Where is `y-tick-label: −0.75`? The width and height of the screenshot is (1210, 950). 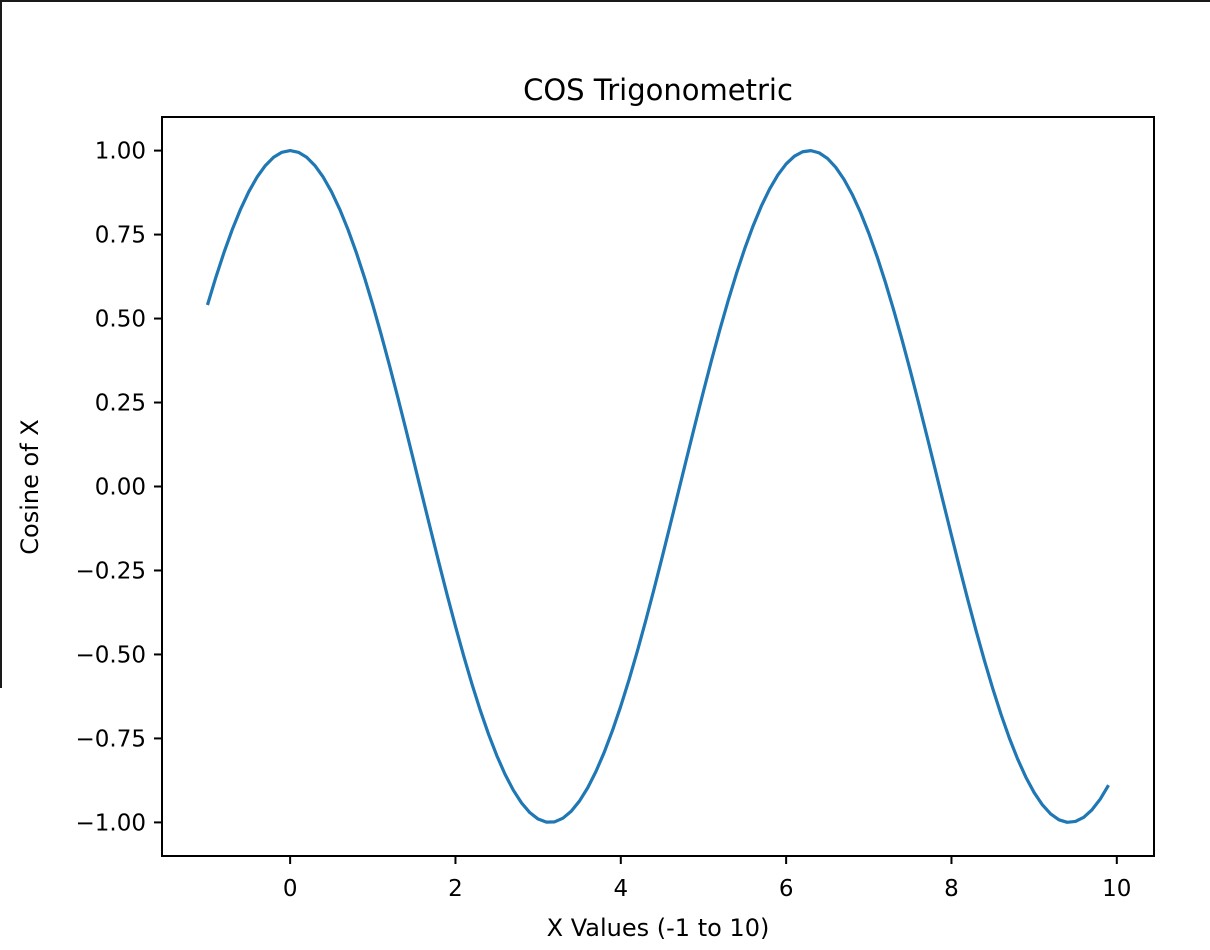
y-tick-label: −0.75 is located at coordinates (111, 739).